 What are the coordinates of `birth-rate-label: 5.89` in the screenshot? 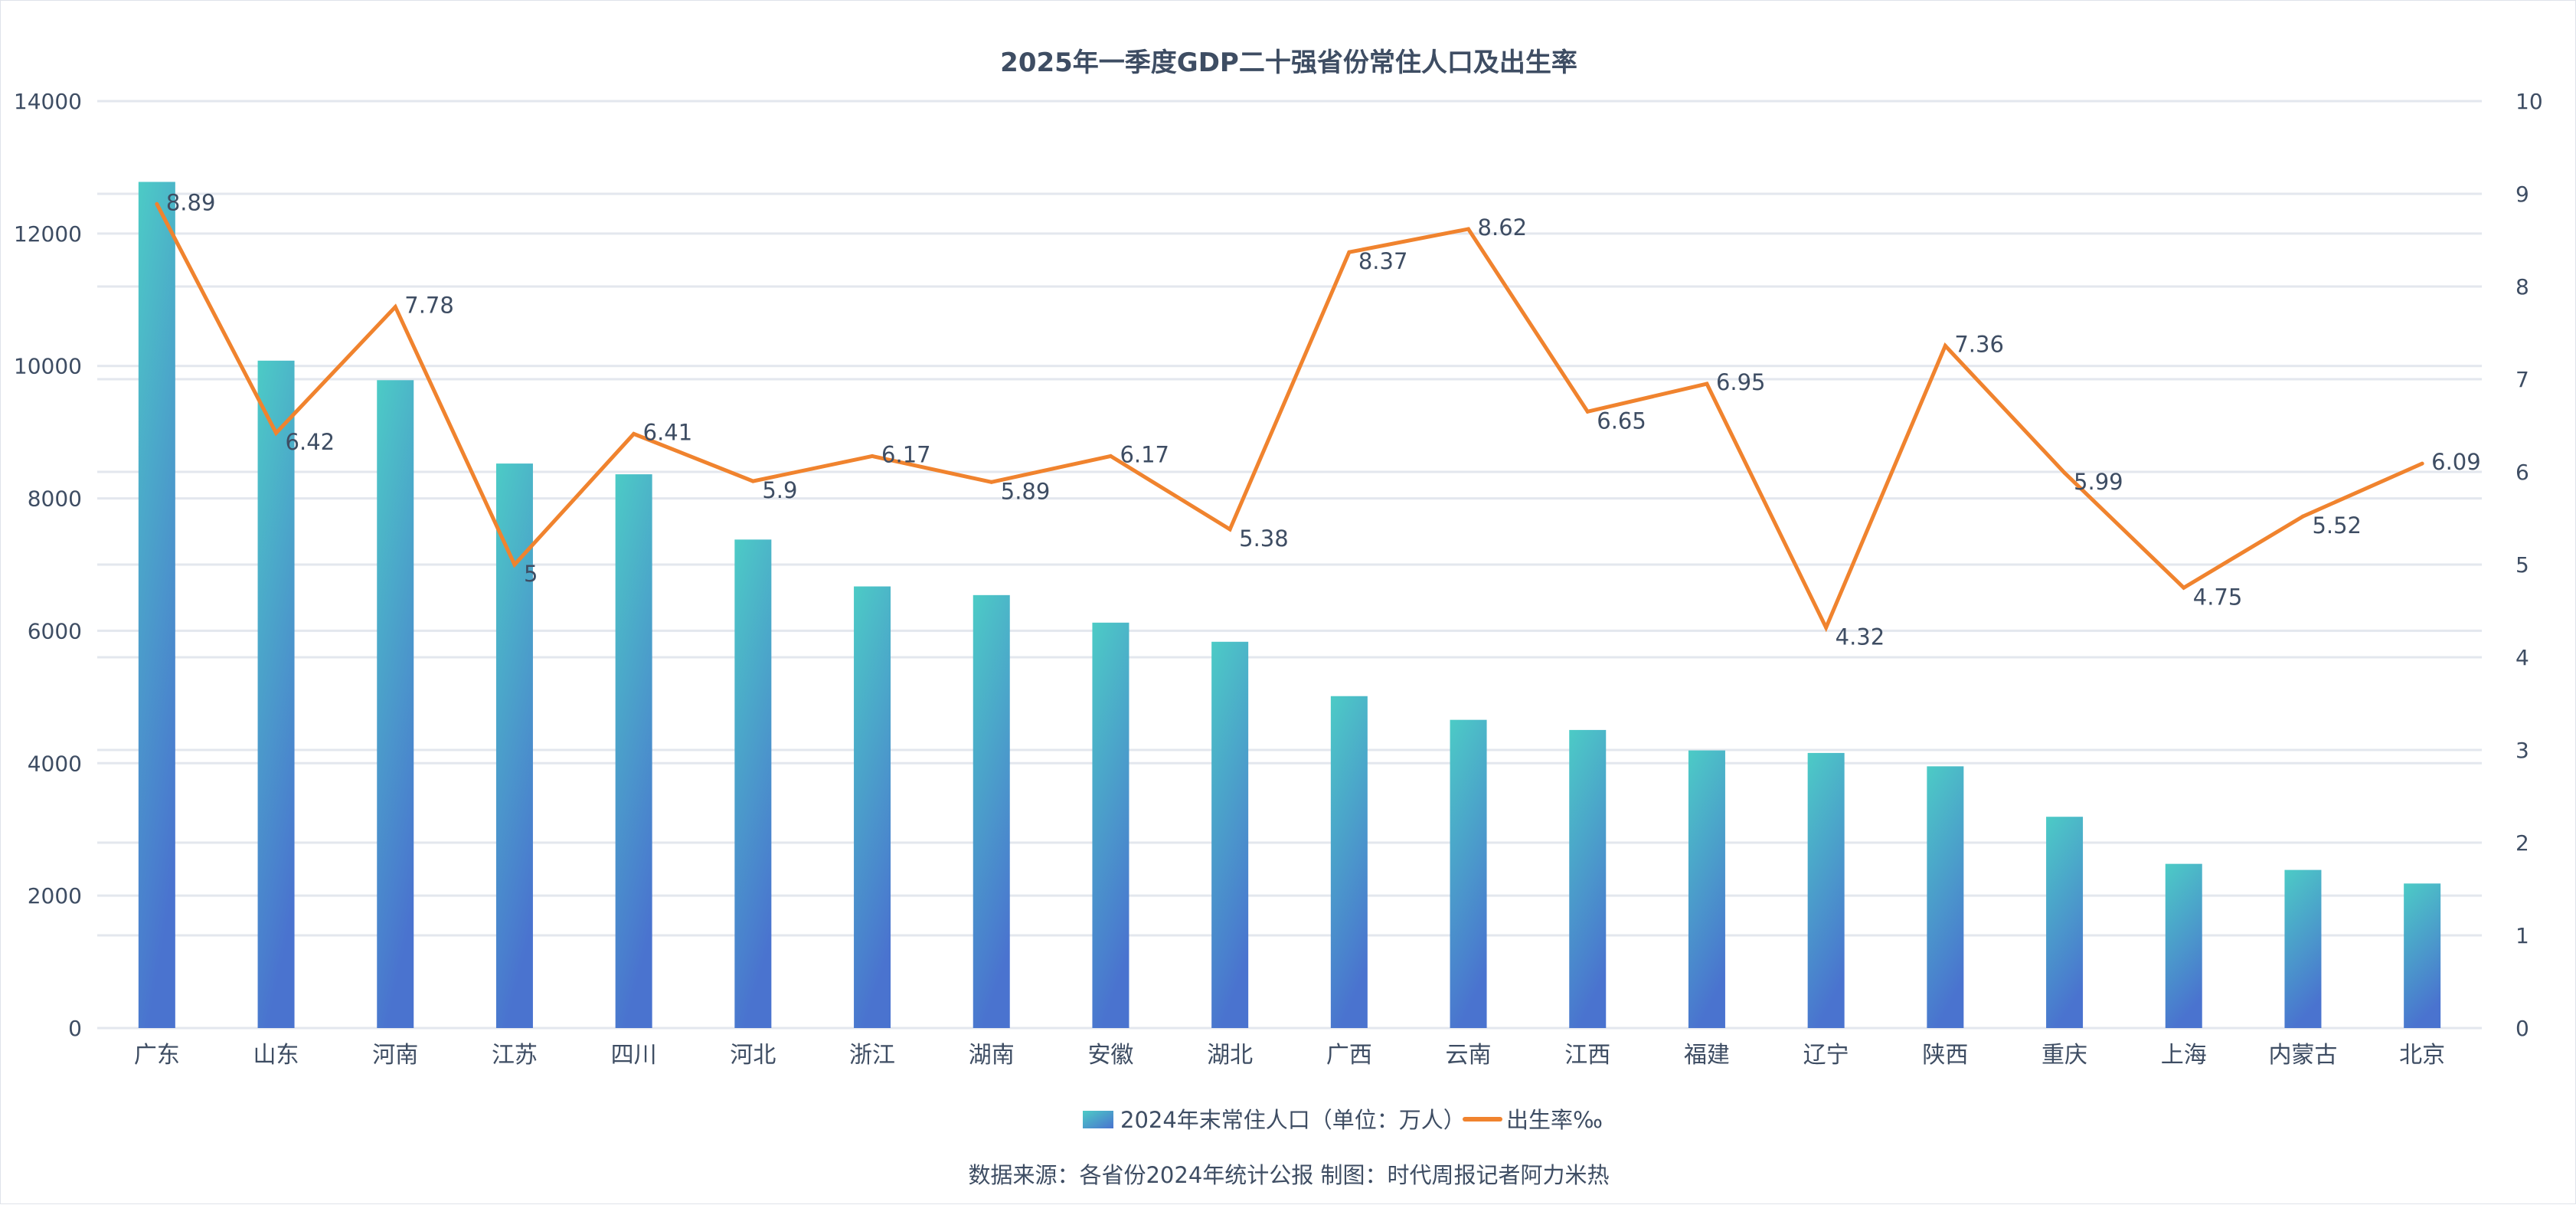 It's located at (1026, 491).